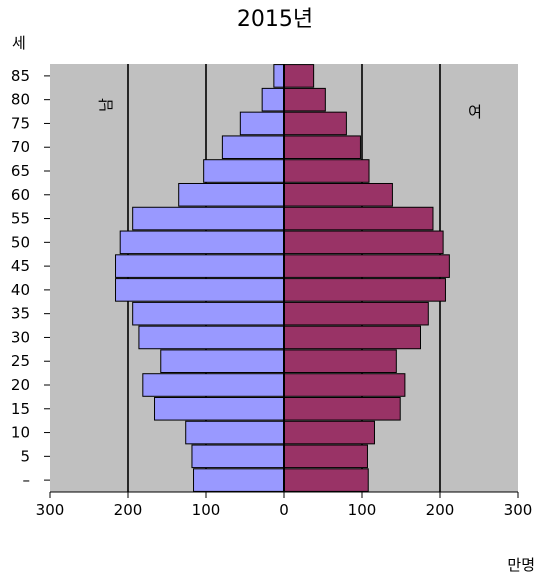 This screenshot has height=579, width=543. Describe the element at coordinates (275, 19) in the screenshot. I see `chart-title: 2015년` at that location.